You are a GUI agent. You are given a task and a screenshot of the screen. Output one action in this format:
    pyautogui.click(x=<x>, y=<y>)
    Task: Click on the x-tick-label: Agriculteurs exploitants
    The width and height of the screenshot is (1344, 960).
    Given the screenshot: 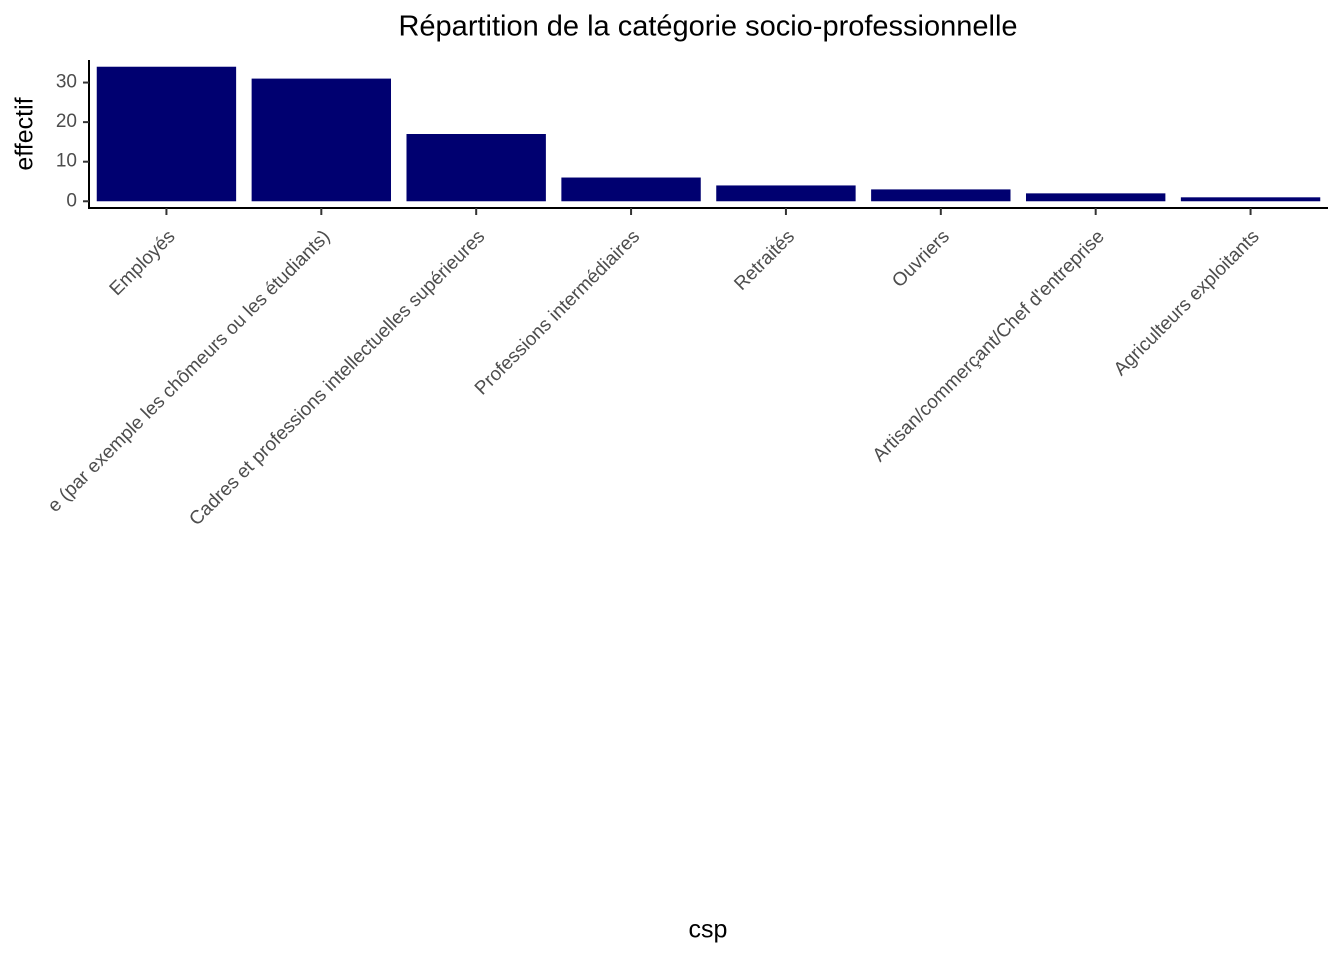 What is the action you would take?
    pyautogui.click(x=1187, y=303)
    